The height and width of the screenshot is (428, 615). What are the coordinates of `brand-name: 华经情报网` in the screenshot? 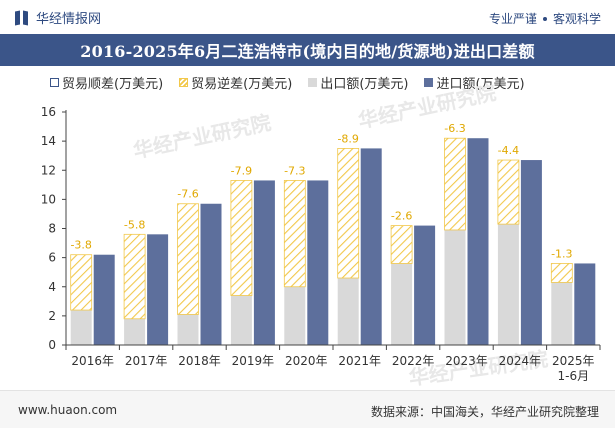 It's located at (69, 19).